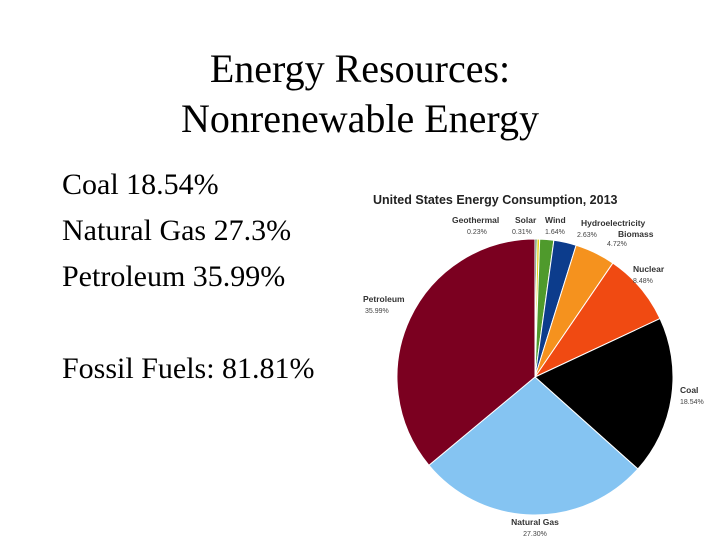  What do you see at coordinates (526, 220) in the screenshot?
I see `slice-label-solar: Solar` at bounding box center [526, 220].